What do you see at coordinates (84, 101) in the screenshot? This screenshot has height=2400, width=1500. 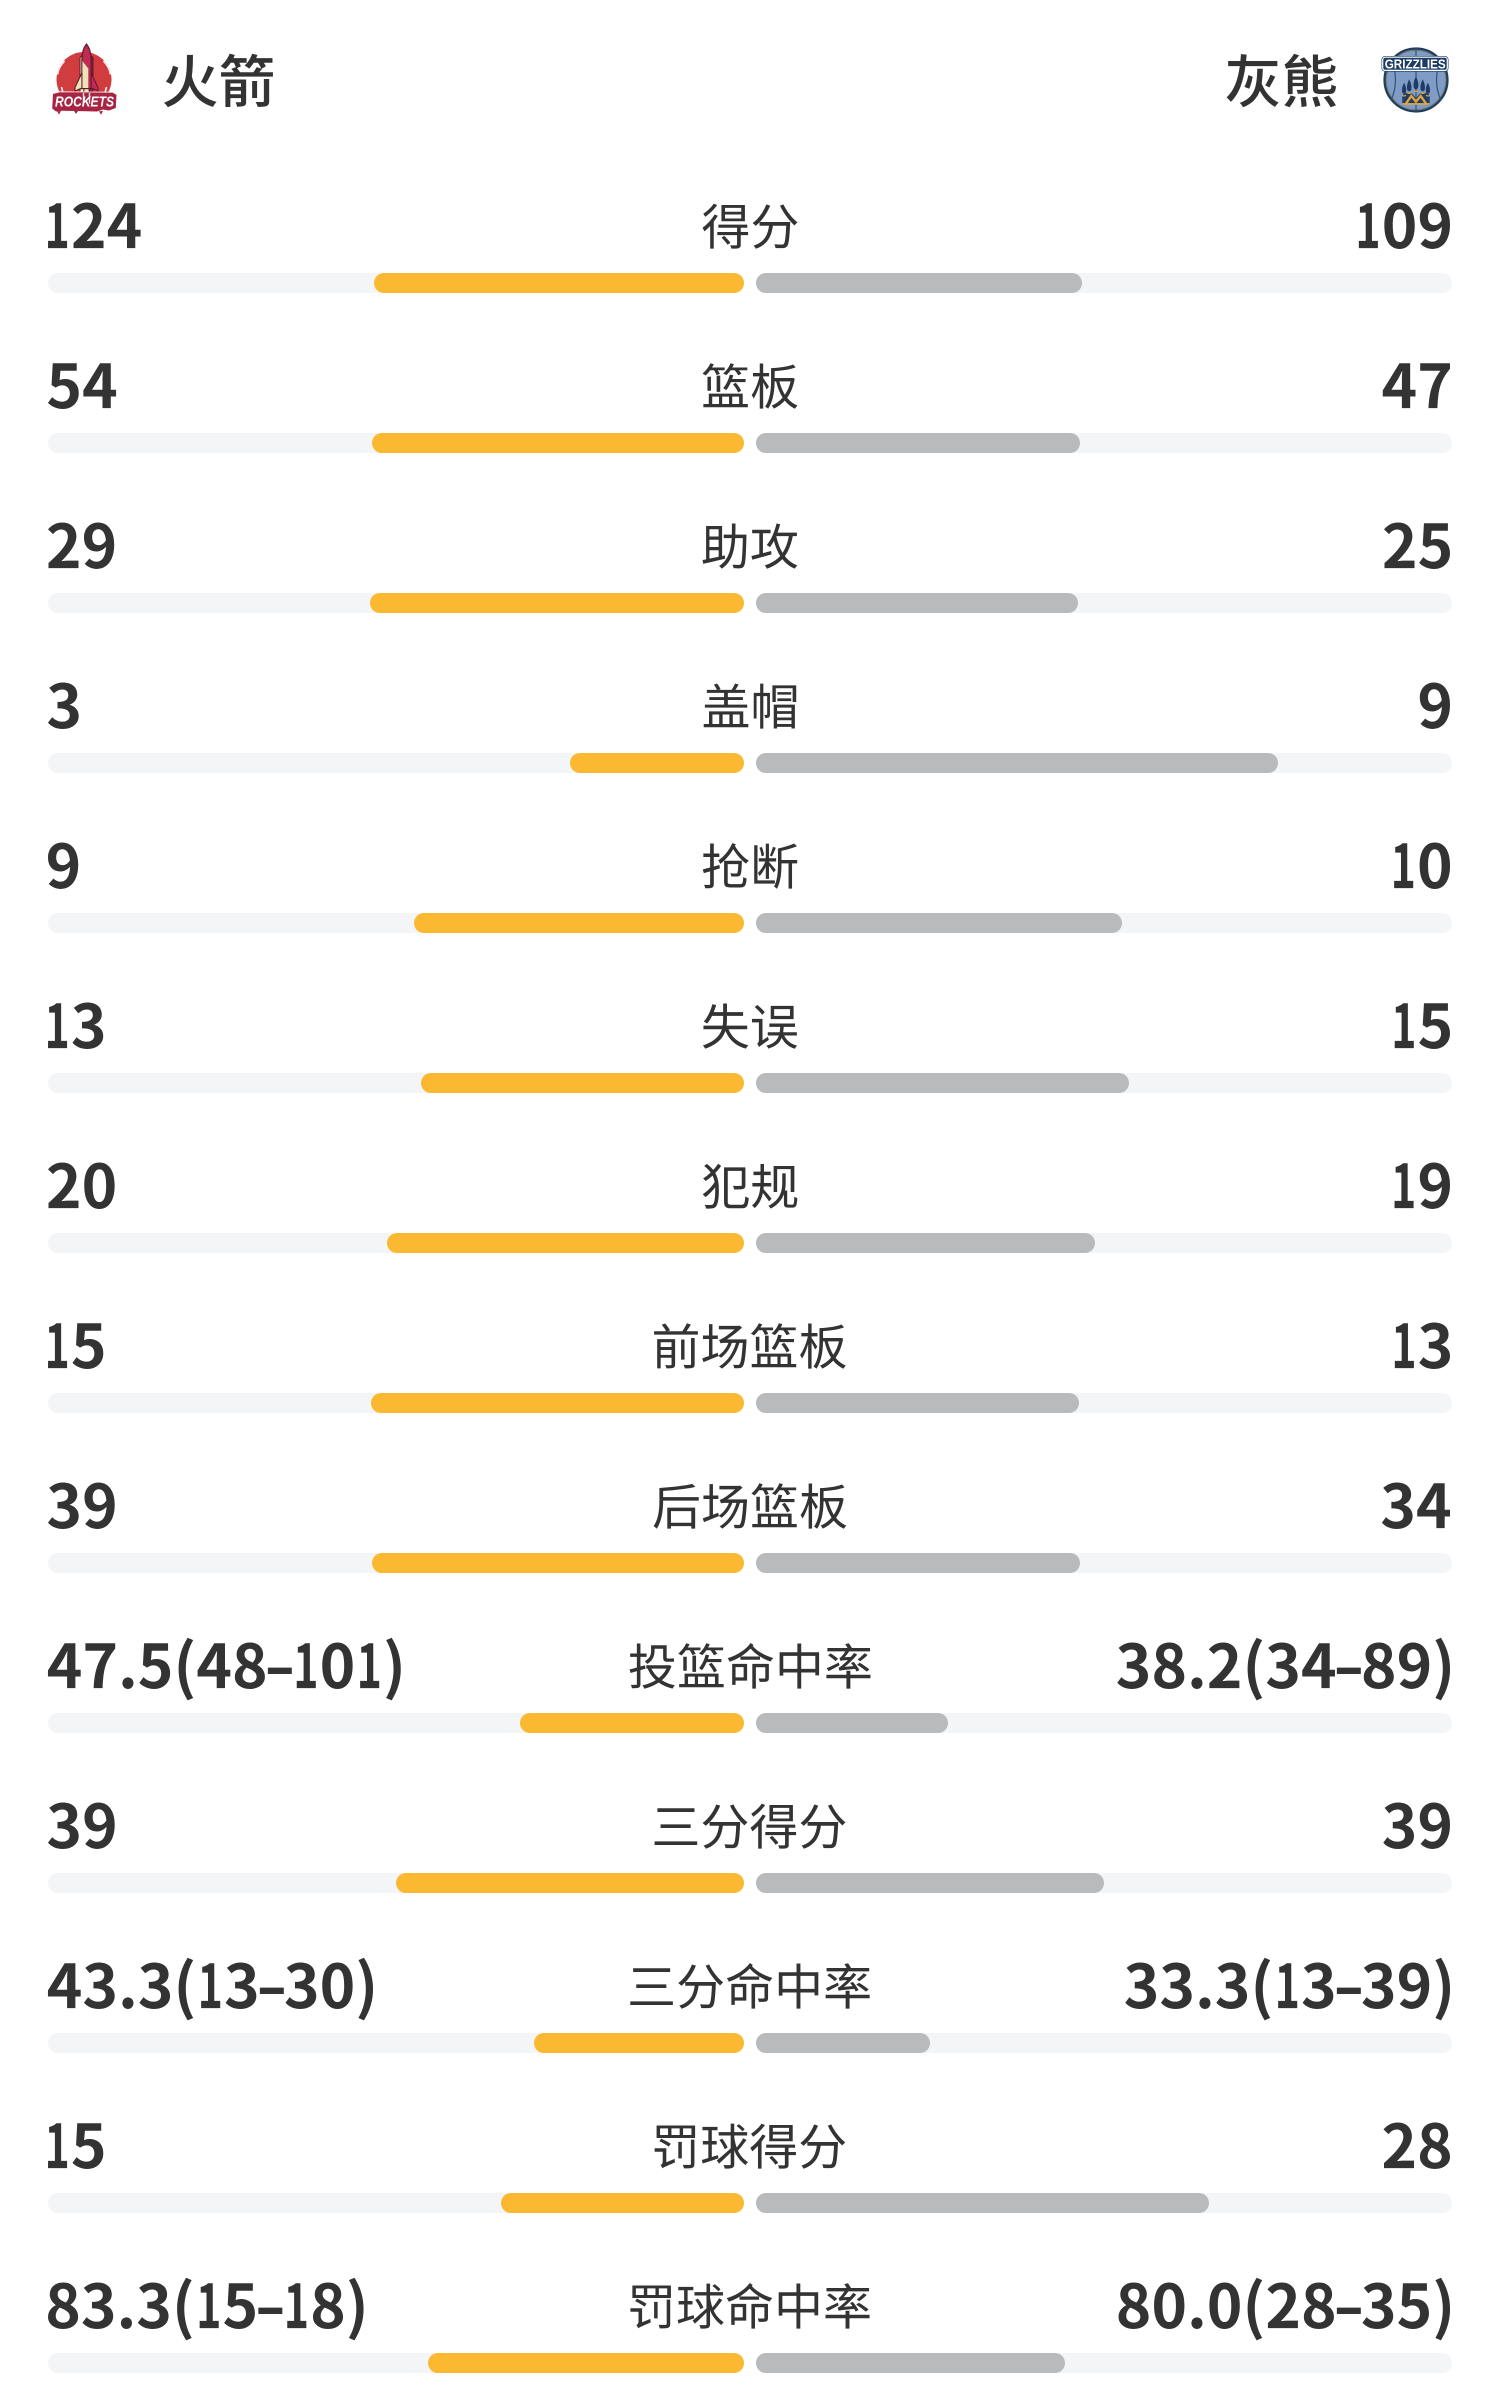 I see `svg-text: ROCKETS` at bounding box center [84, 101].